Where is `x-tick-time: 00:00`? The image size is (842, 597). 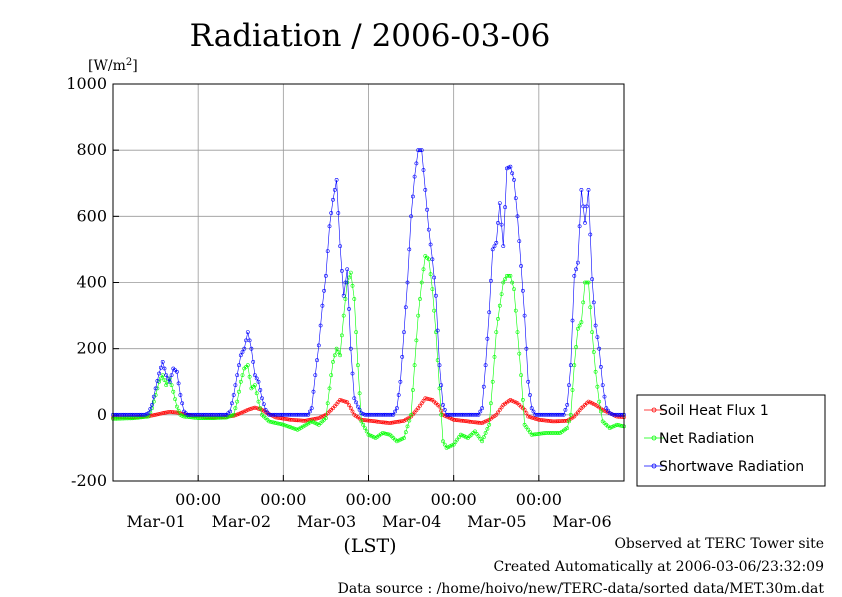
x-tick-time: 00:00 is located at coordinates (539, 499).